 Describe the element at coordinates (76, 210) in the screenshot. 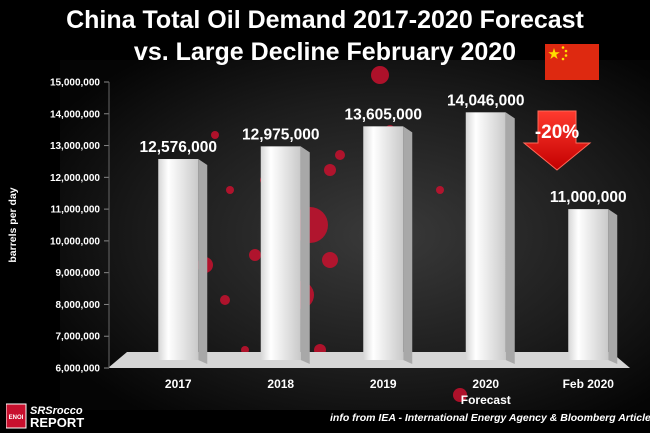

I see `y-tick-label: 11,000,000` at that location.